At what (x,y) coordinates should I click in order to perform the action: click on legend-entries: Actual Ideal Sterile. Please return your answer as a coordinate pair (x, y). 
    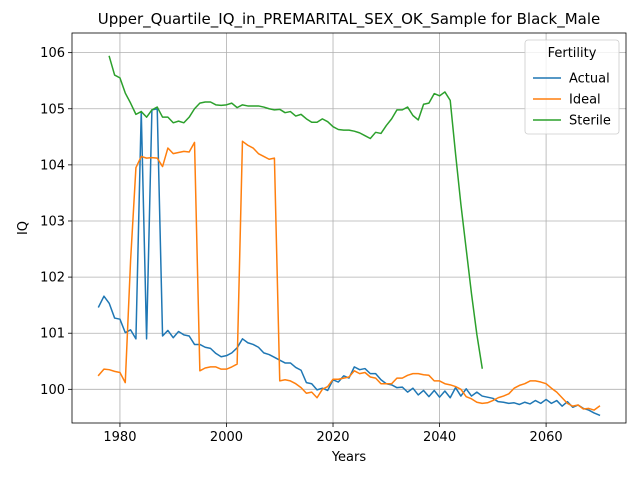
    Looking at the image, I should click on (572, 100).